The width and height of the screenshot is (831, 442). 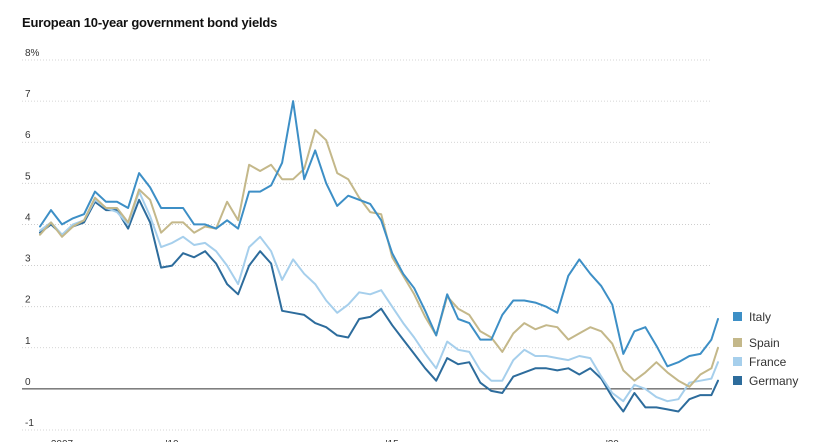 I want to click on x-axis-ticks: 2007 '10 '15 '20, so click(x=335, y=440).